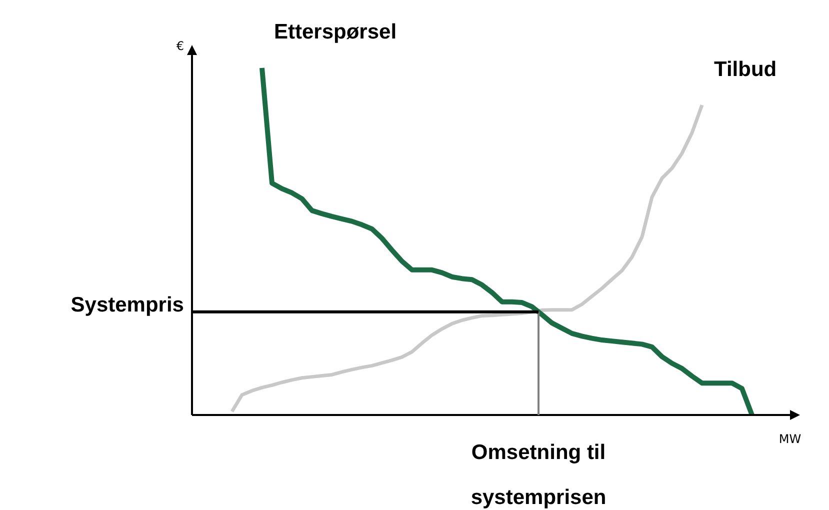 The height and width of the screenshot is (510, 829). Describe the element at coordinates (745, 69) in the screenshot. I see `series-label: Tilbud` at that location.